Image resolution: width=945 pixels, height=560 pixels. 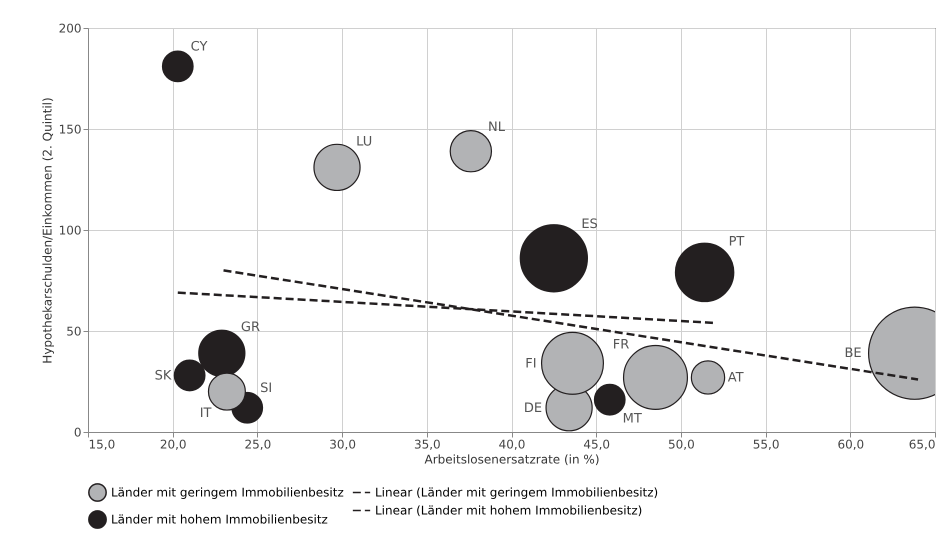 I want to click on x-tick-label: 25,0, so click(x=258, y=445).